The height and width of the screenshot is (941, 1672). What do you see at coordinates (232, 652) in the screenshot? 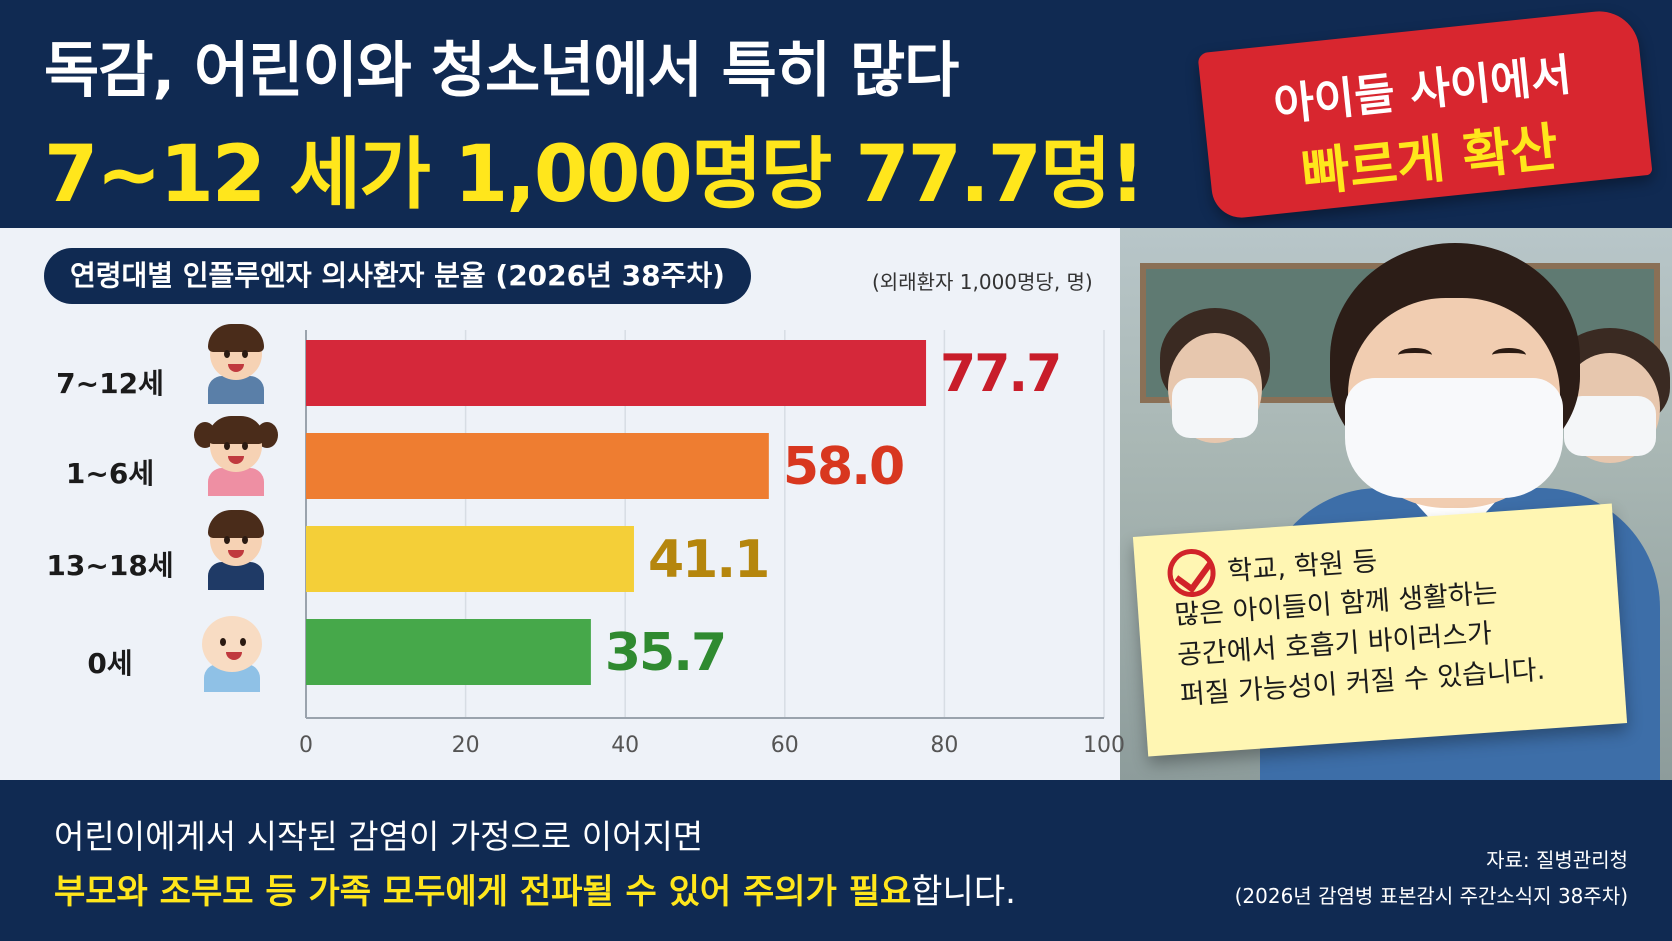
I see `baby-icon` at bounding box center [232, 652].